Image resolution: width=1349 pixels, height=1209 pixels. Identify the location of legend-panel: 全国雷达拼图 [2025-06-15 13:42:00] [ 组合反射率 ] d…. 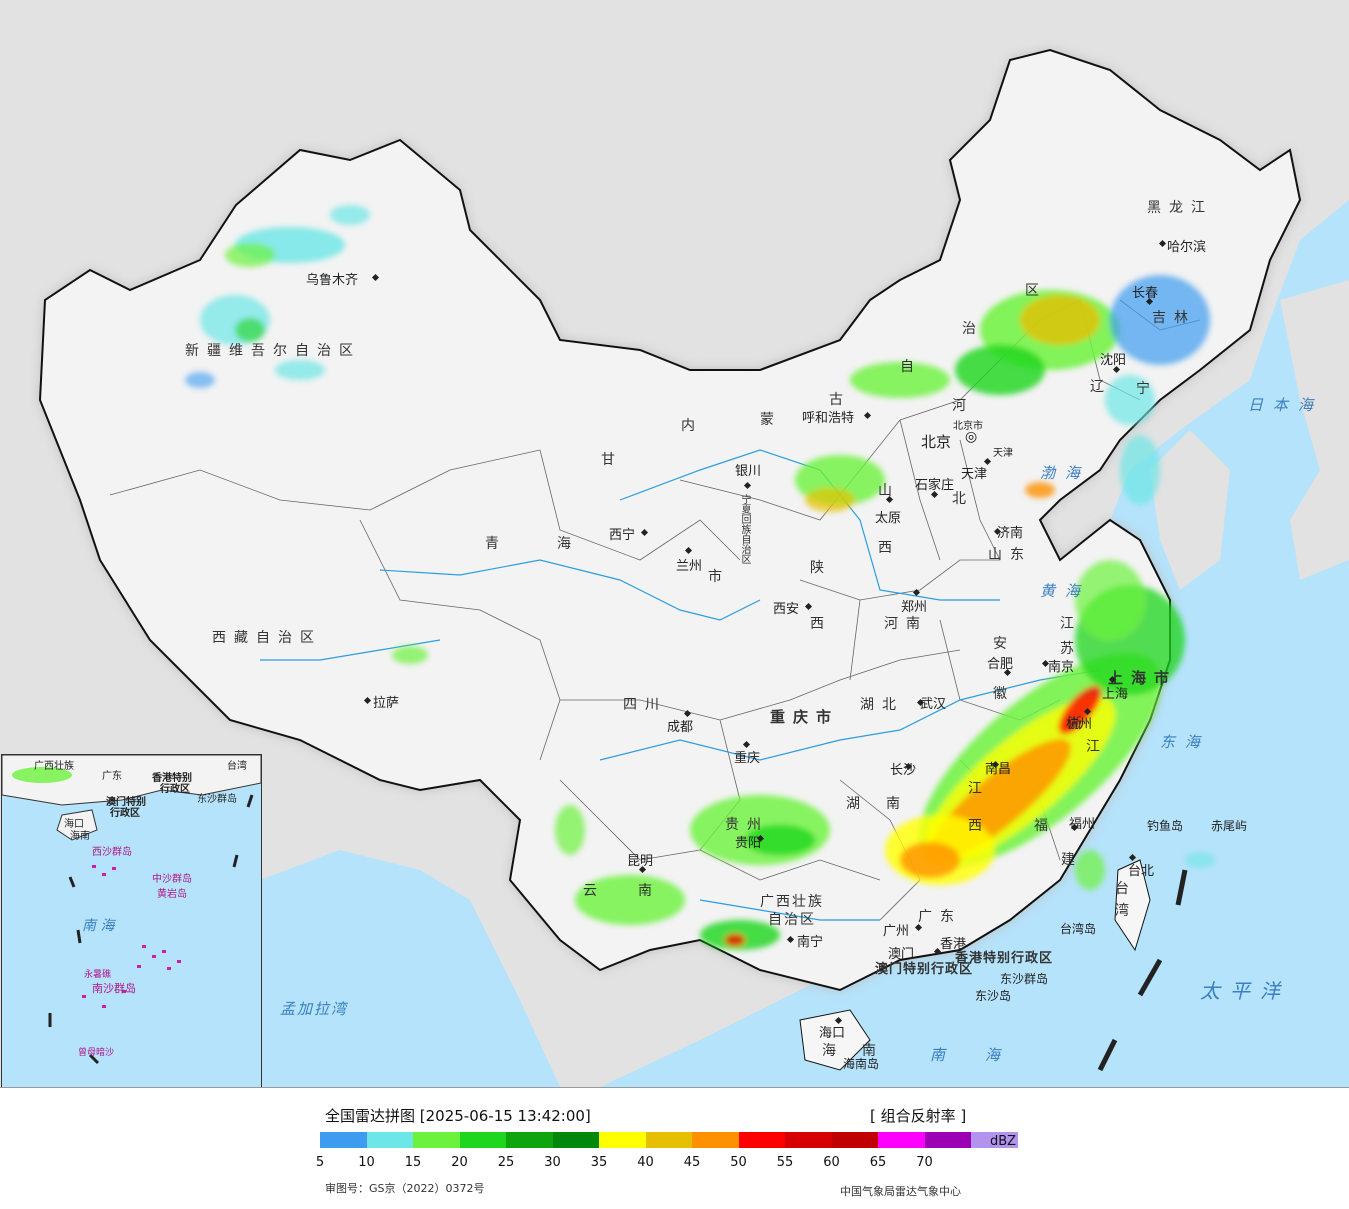
(674, 1148).